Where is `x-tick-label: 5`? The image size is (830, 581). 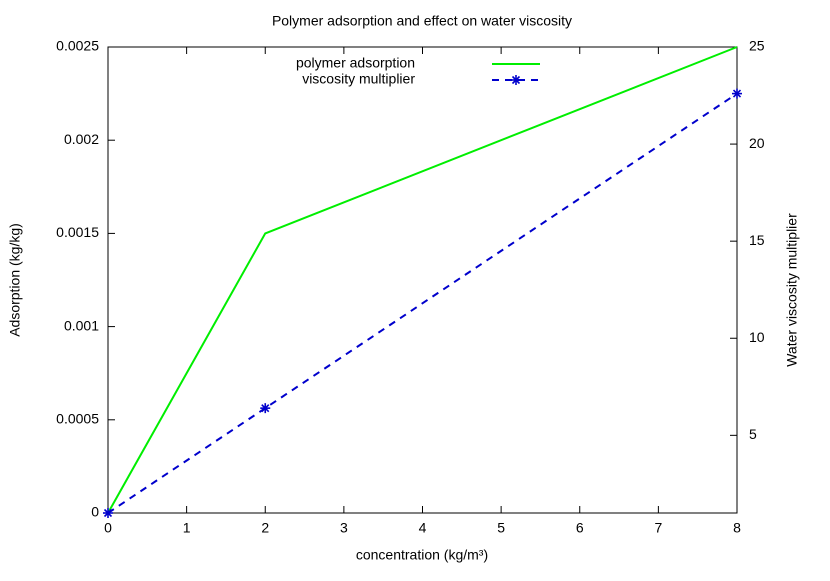
x-tick-label: 5 is located at coordinates (501, 528).